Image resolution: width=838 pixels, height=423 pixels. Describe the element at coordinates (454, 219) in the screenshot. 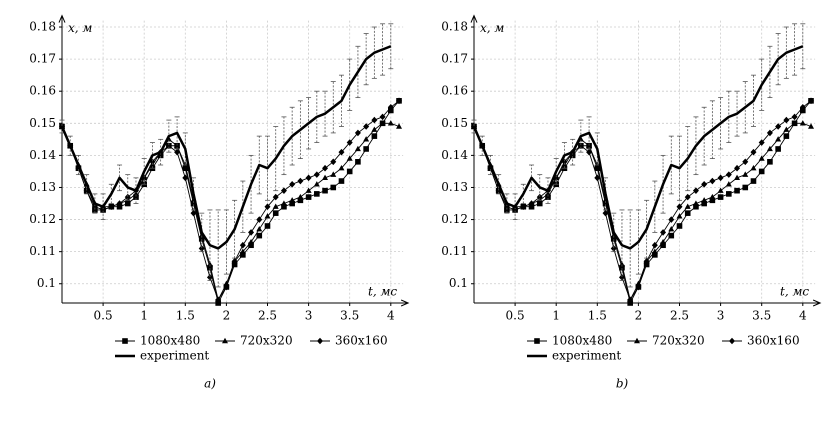

I see `y-tick-label: 0.12` at that location.